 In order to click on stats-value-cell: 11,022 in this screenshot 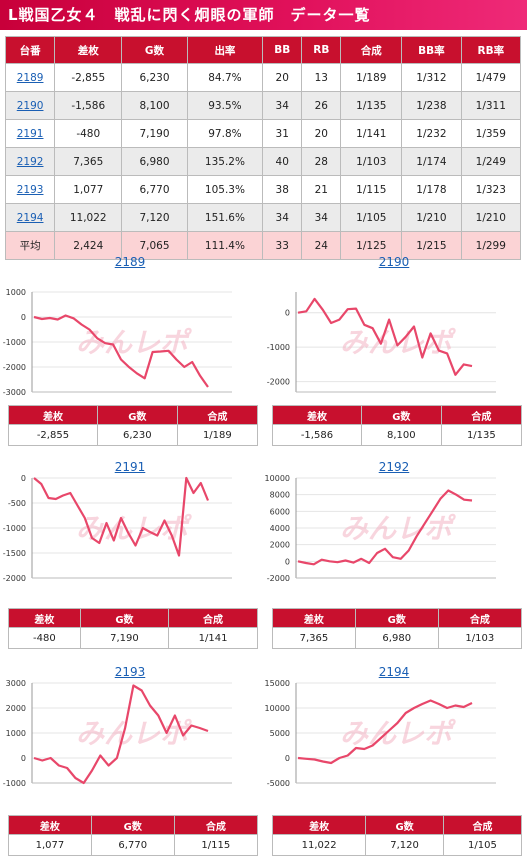, I will do `click(319, 845)`.